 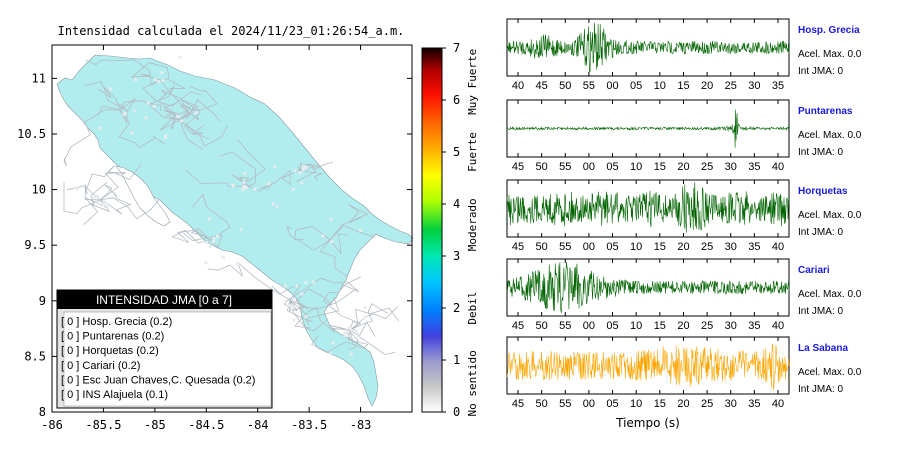 I want to click on colorbar-tick-label: 2, so click(x=456, y=308).